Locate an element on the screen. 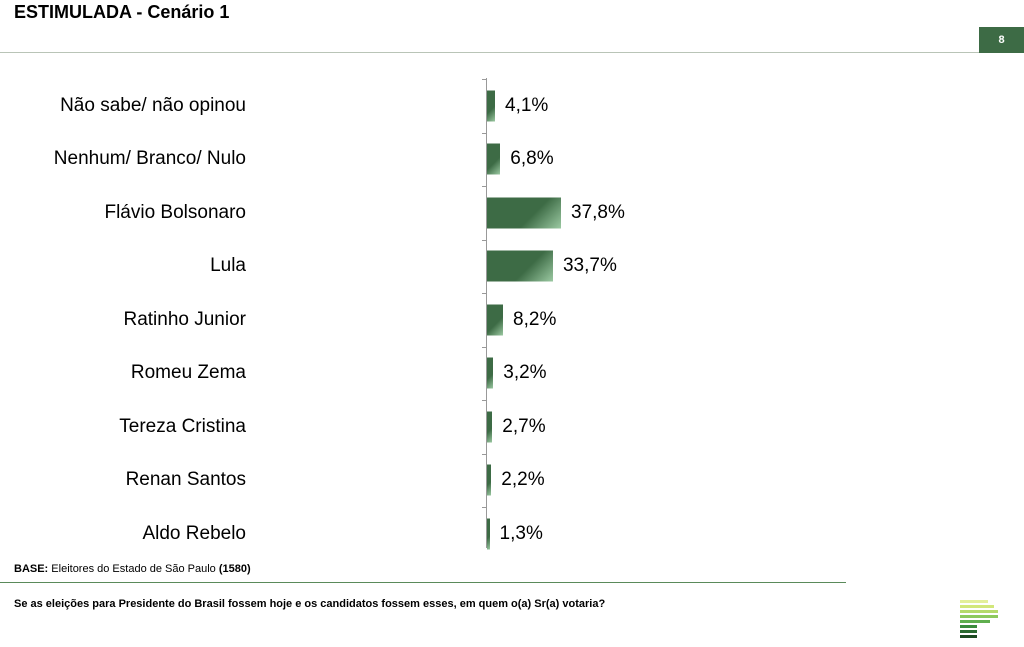  value-label: 8,2% is located at coordinates (535, 319).